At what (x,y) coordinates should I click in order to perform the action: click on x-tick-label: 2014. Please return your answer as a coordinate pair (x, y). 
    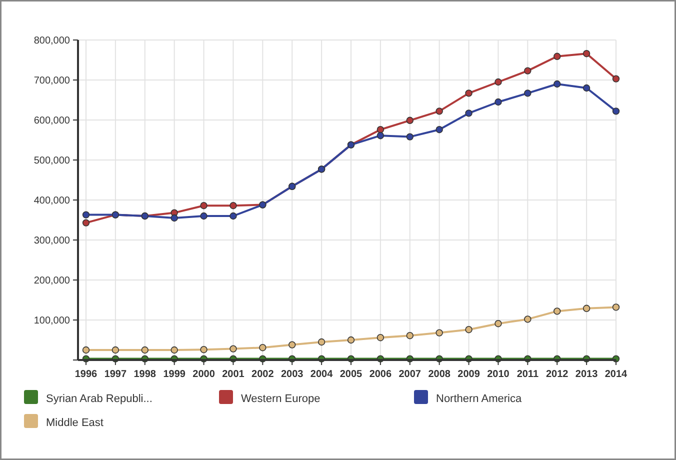
    Looking at the image, I should click on (616, 374).